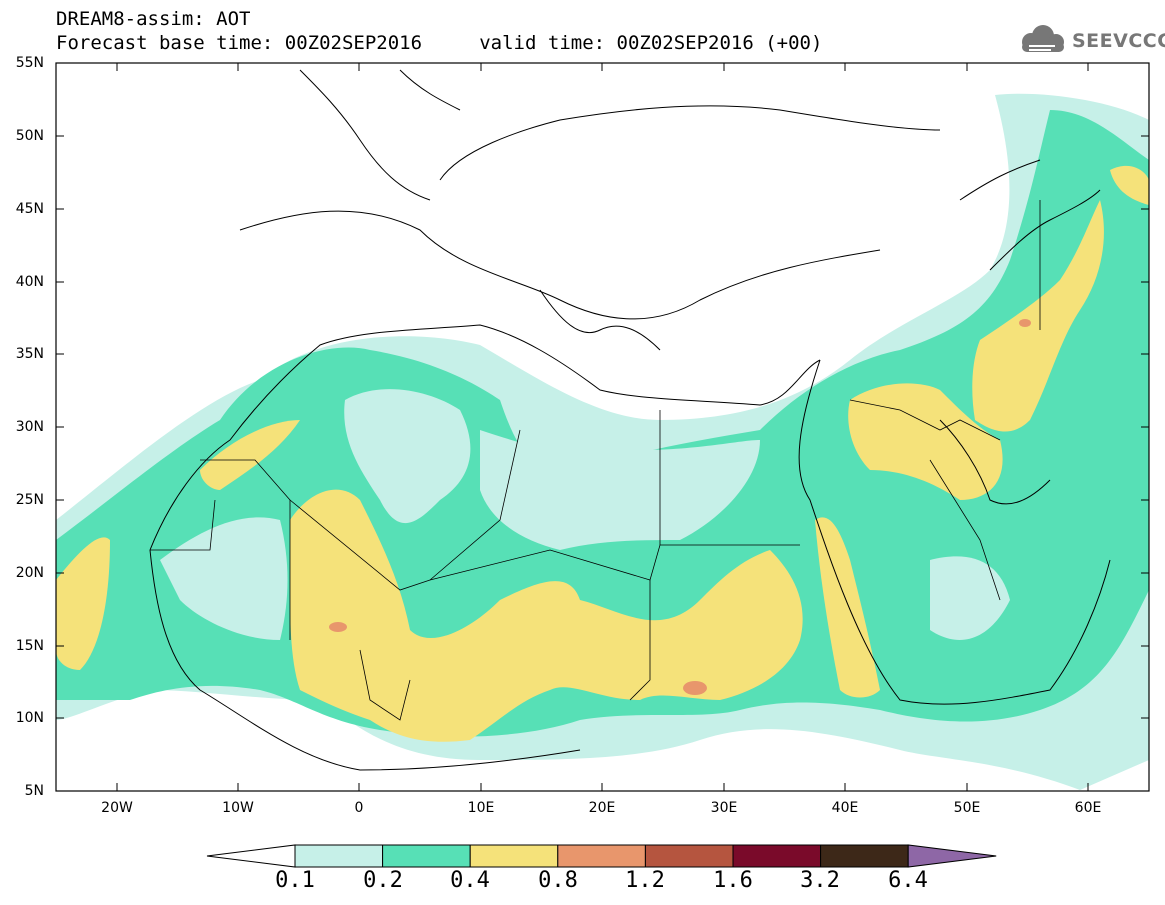 This screenshot has width=1165, height=905. What do you see at coordinates (733, 880) in the screenshot?
I see `colorbar-label: 1.6` at bounding box center [733, 880].